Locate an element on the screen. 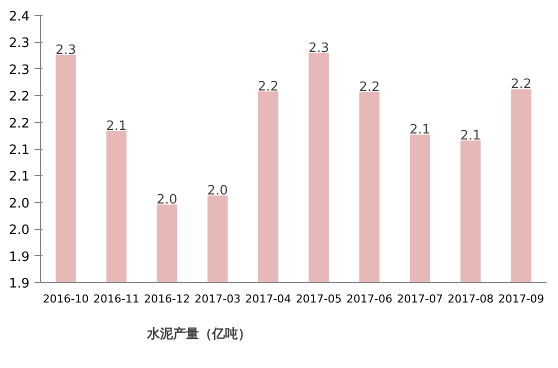 The height and width of the screenshot is (368, 558). x-tick-label: 2016-12 is located at coordinates (167, 299).